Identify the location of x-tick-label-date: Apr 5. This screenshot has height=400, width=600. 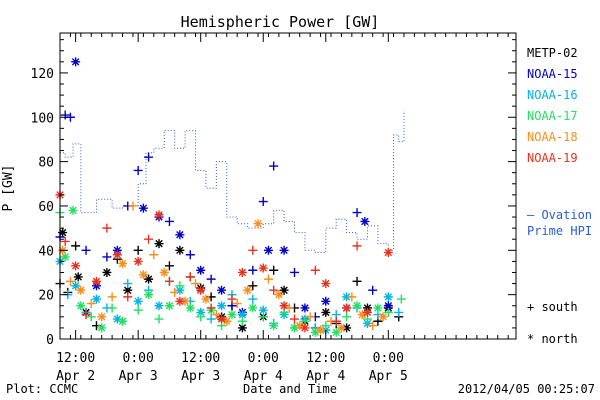
(388, 376).